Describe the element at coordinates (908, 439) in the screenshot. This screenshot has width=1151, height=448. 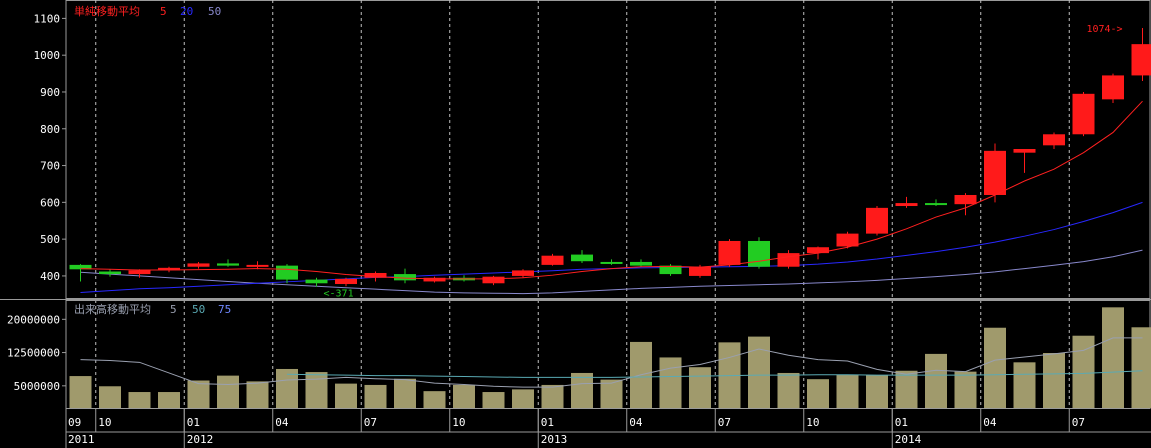
I see `year-label: 2014` at that location.